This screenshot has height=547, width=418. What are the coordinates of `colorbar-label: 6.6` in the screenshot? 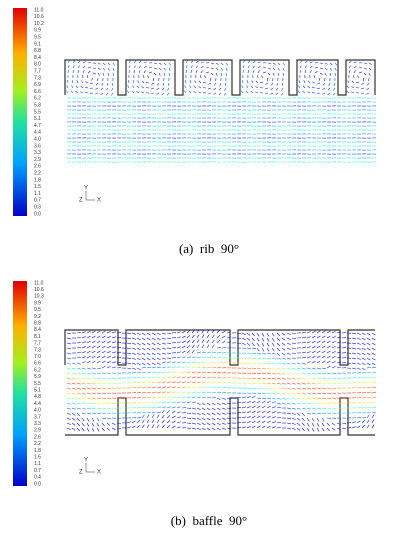 It's located at (37, 92).